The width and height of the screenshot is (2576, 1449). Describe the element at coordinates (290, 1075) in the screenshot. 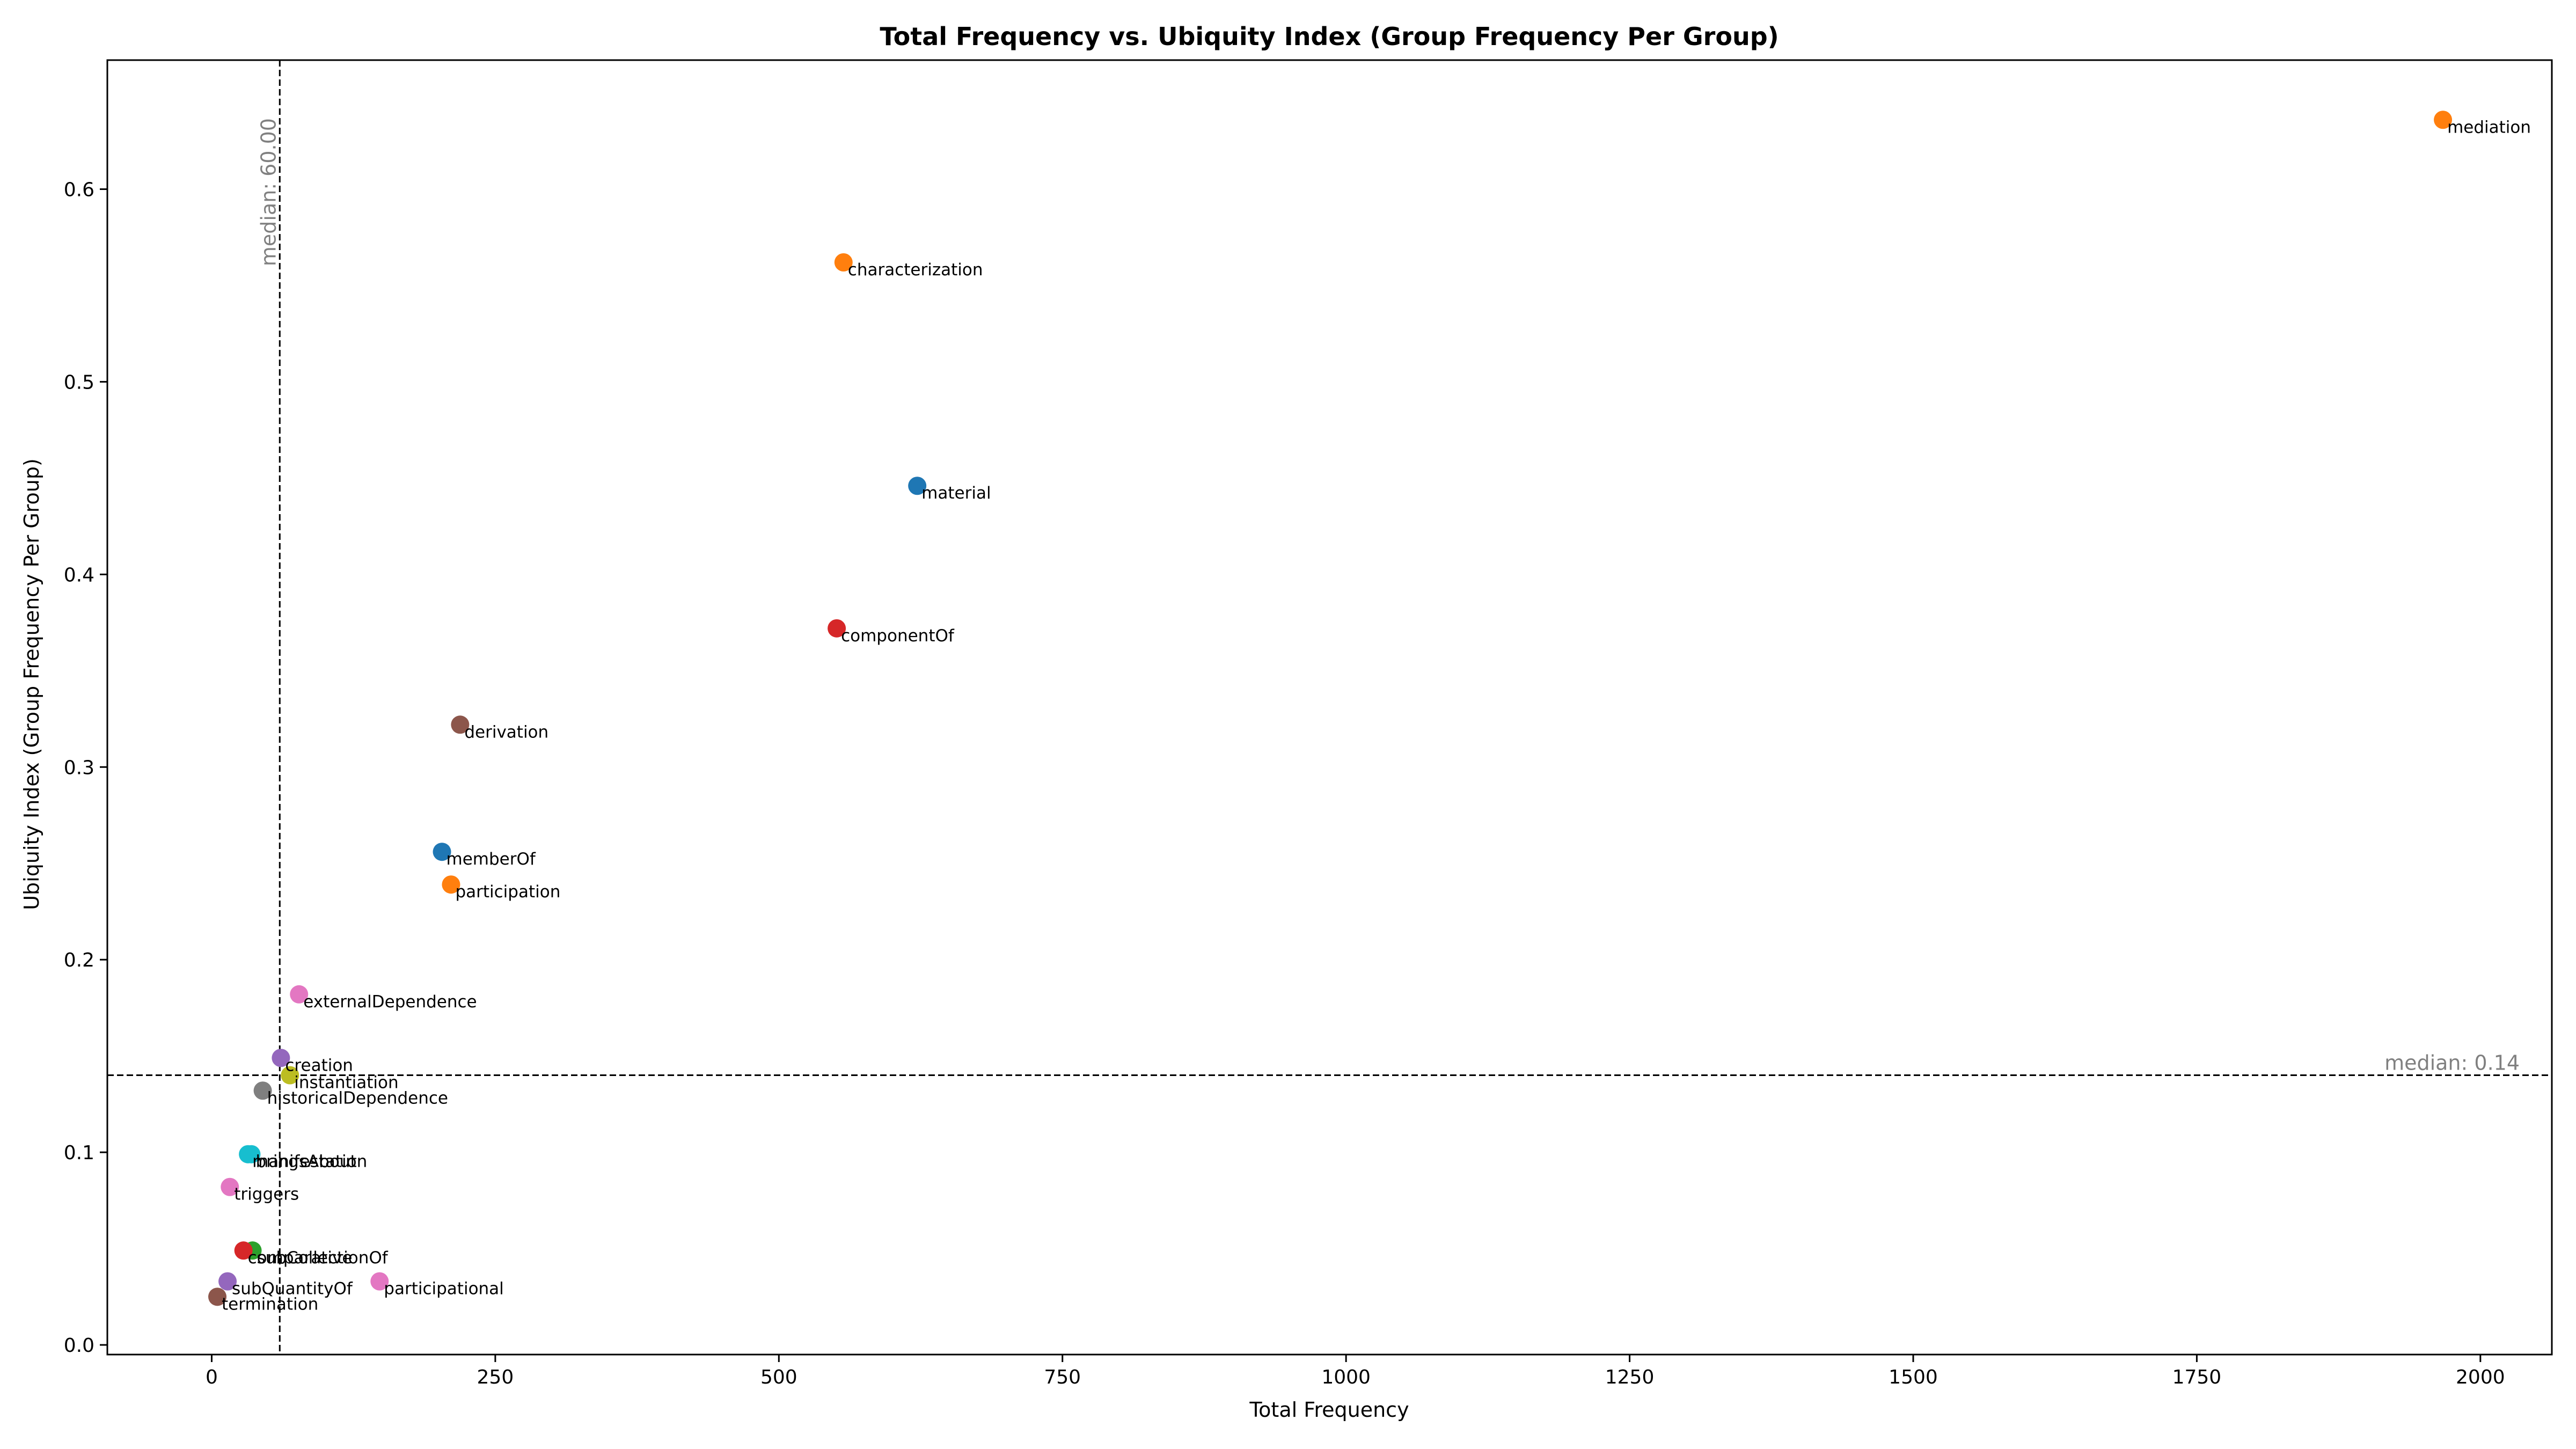

I see `data-point-instantiation` at that location.